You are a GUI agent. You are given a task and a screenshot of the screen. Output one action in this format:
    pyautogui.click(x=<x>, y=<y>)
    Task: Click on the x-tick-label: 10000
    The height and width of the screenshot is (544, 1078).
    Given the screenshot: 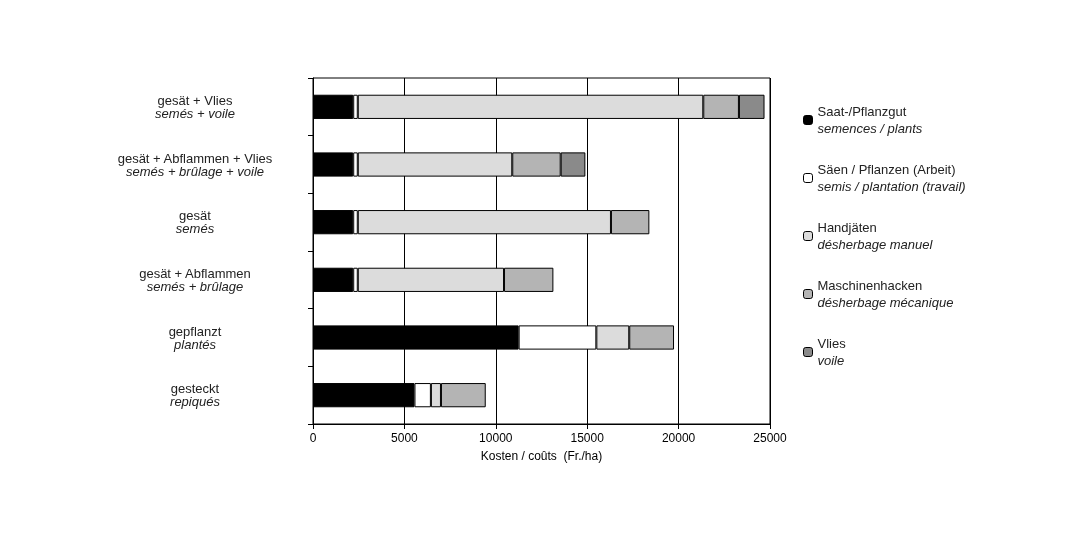 What is the action you would take?
    pyautogui.click(x=496, y=438)
    